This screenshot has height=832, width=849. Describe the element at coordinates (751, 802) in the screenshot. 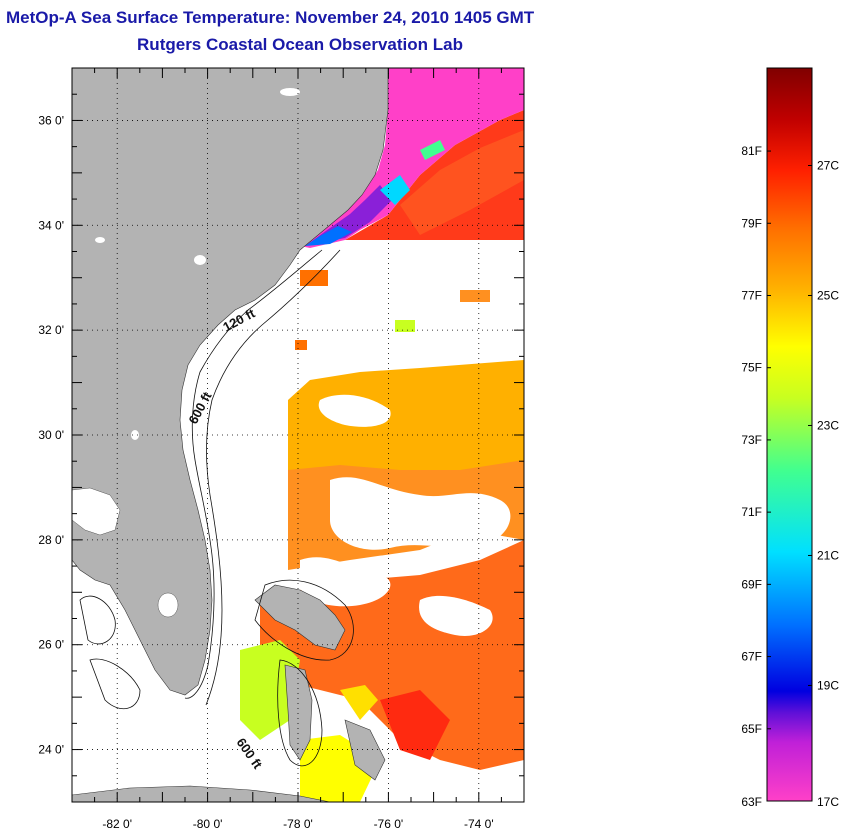

I see `colorbar-f-label: 63F` at that location.